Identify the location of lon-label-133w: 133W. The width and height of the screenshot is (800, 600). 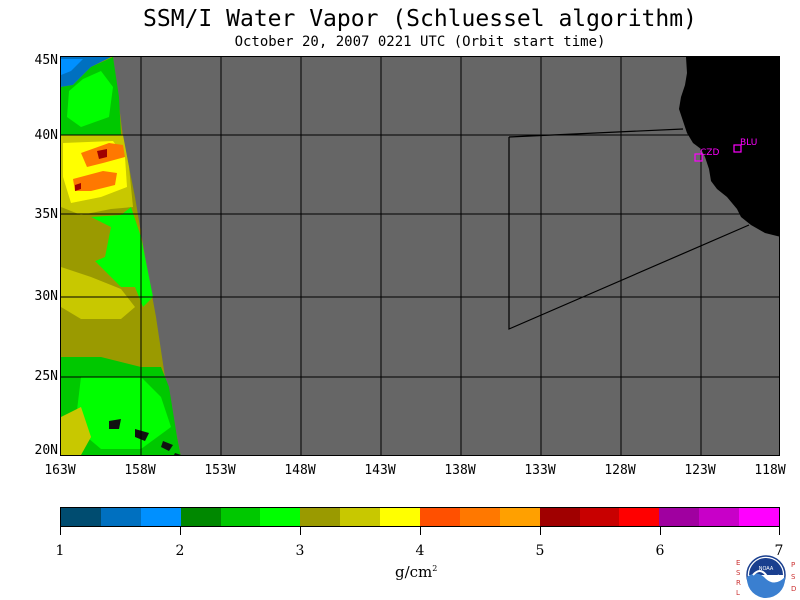
(540, 470).